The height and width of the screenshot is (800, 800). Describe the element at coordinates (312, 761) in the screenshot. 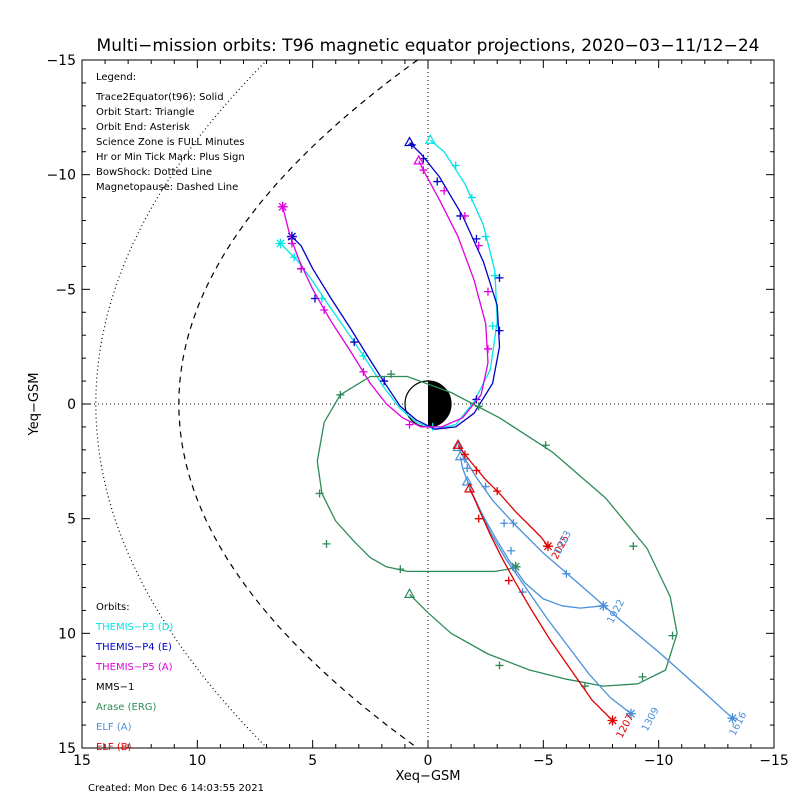

I see `x-tick-label: 5` at that location.